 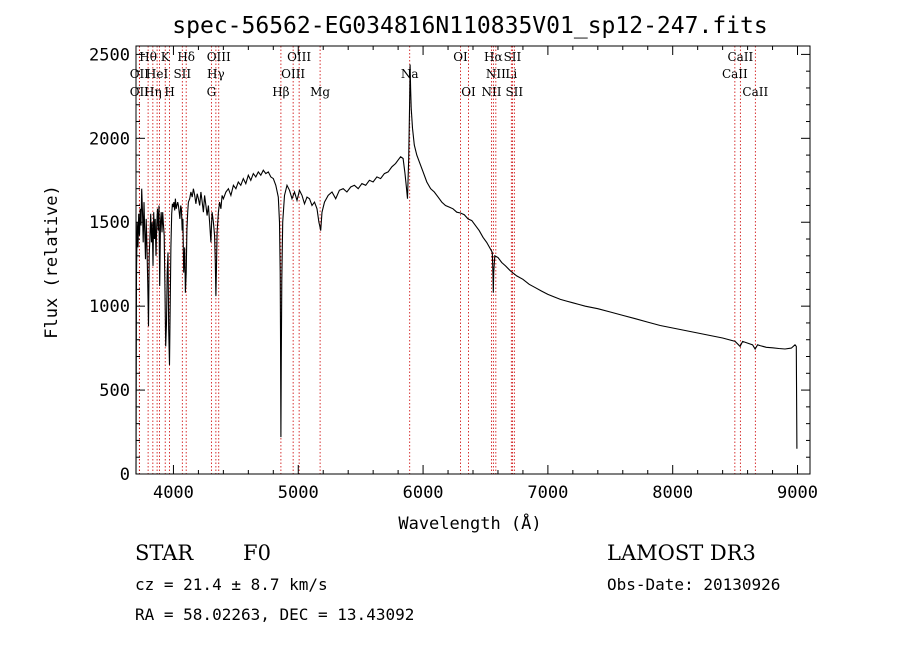 What do you see at coordinates (109, 55) in the screenshot?
I see `y-tick-label: 2500` at bounding box center [109, 55].